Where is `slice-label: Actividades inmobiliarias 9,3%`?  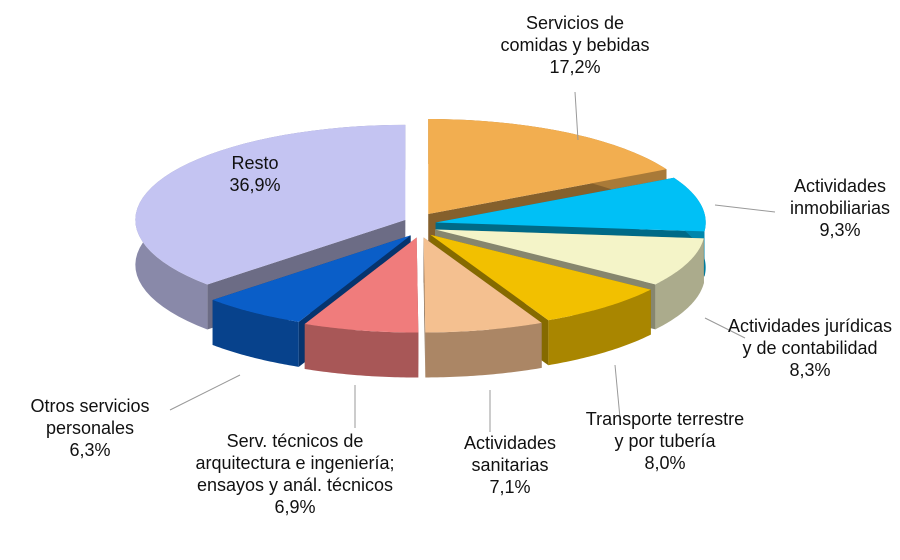
slice-label: Actividades inmobiliarias 9,3% is located at coordinates (832, 208).